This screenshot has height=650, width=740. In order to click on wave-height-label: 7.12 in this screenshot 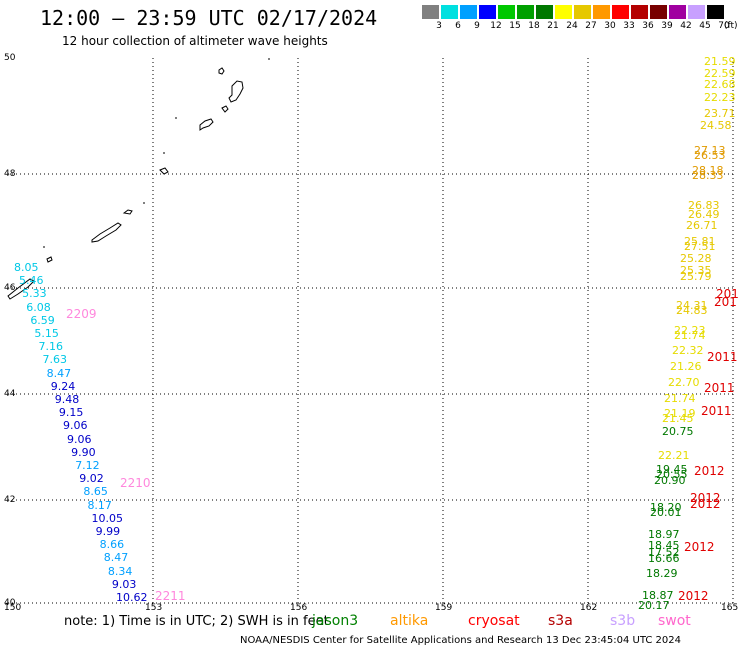, I will do `click(87, 465)`.